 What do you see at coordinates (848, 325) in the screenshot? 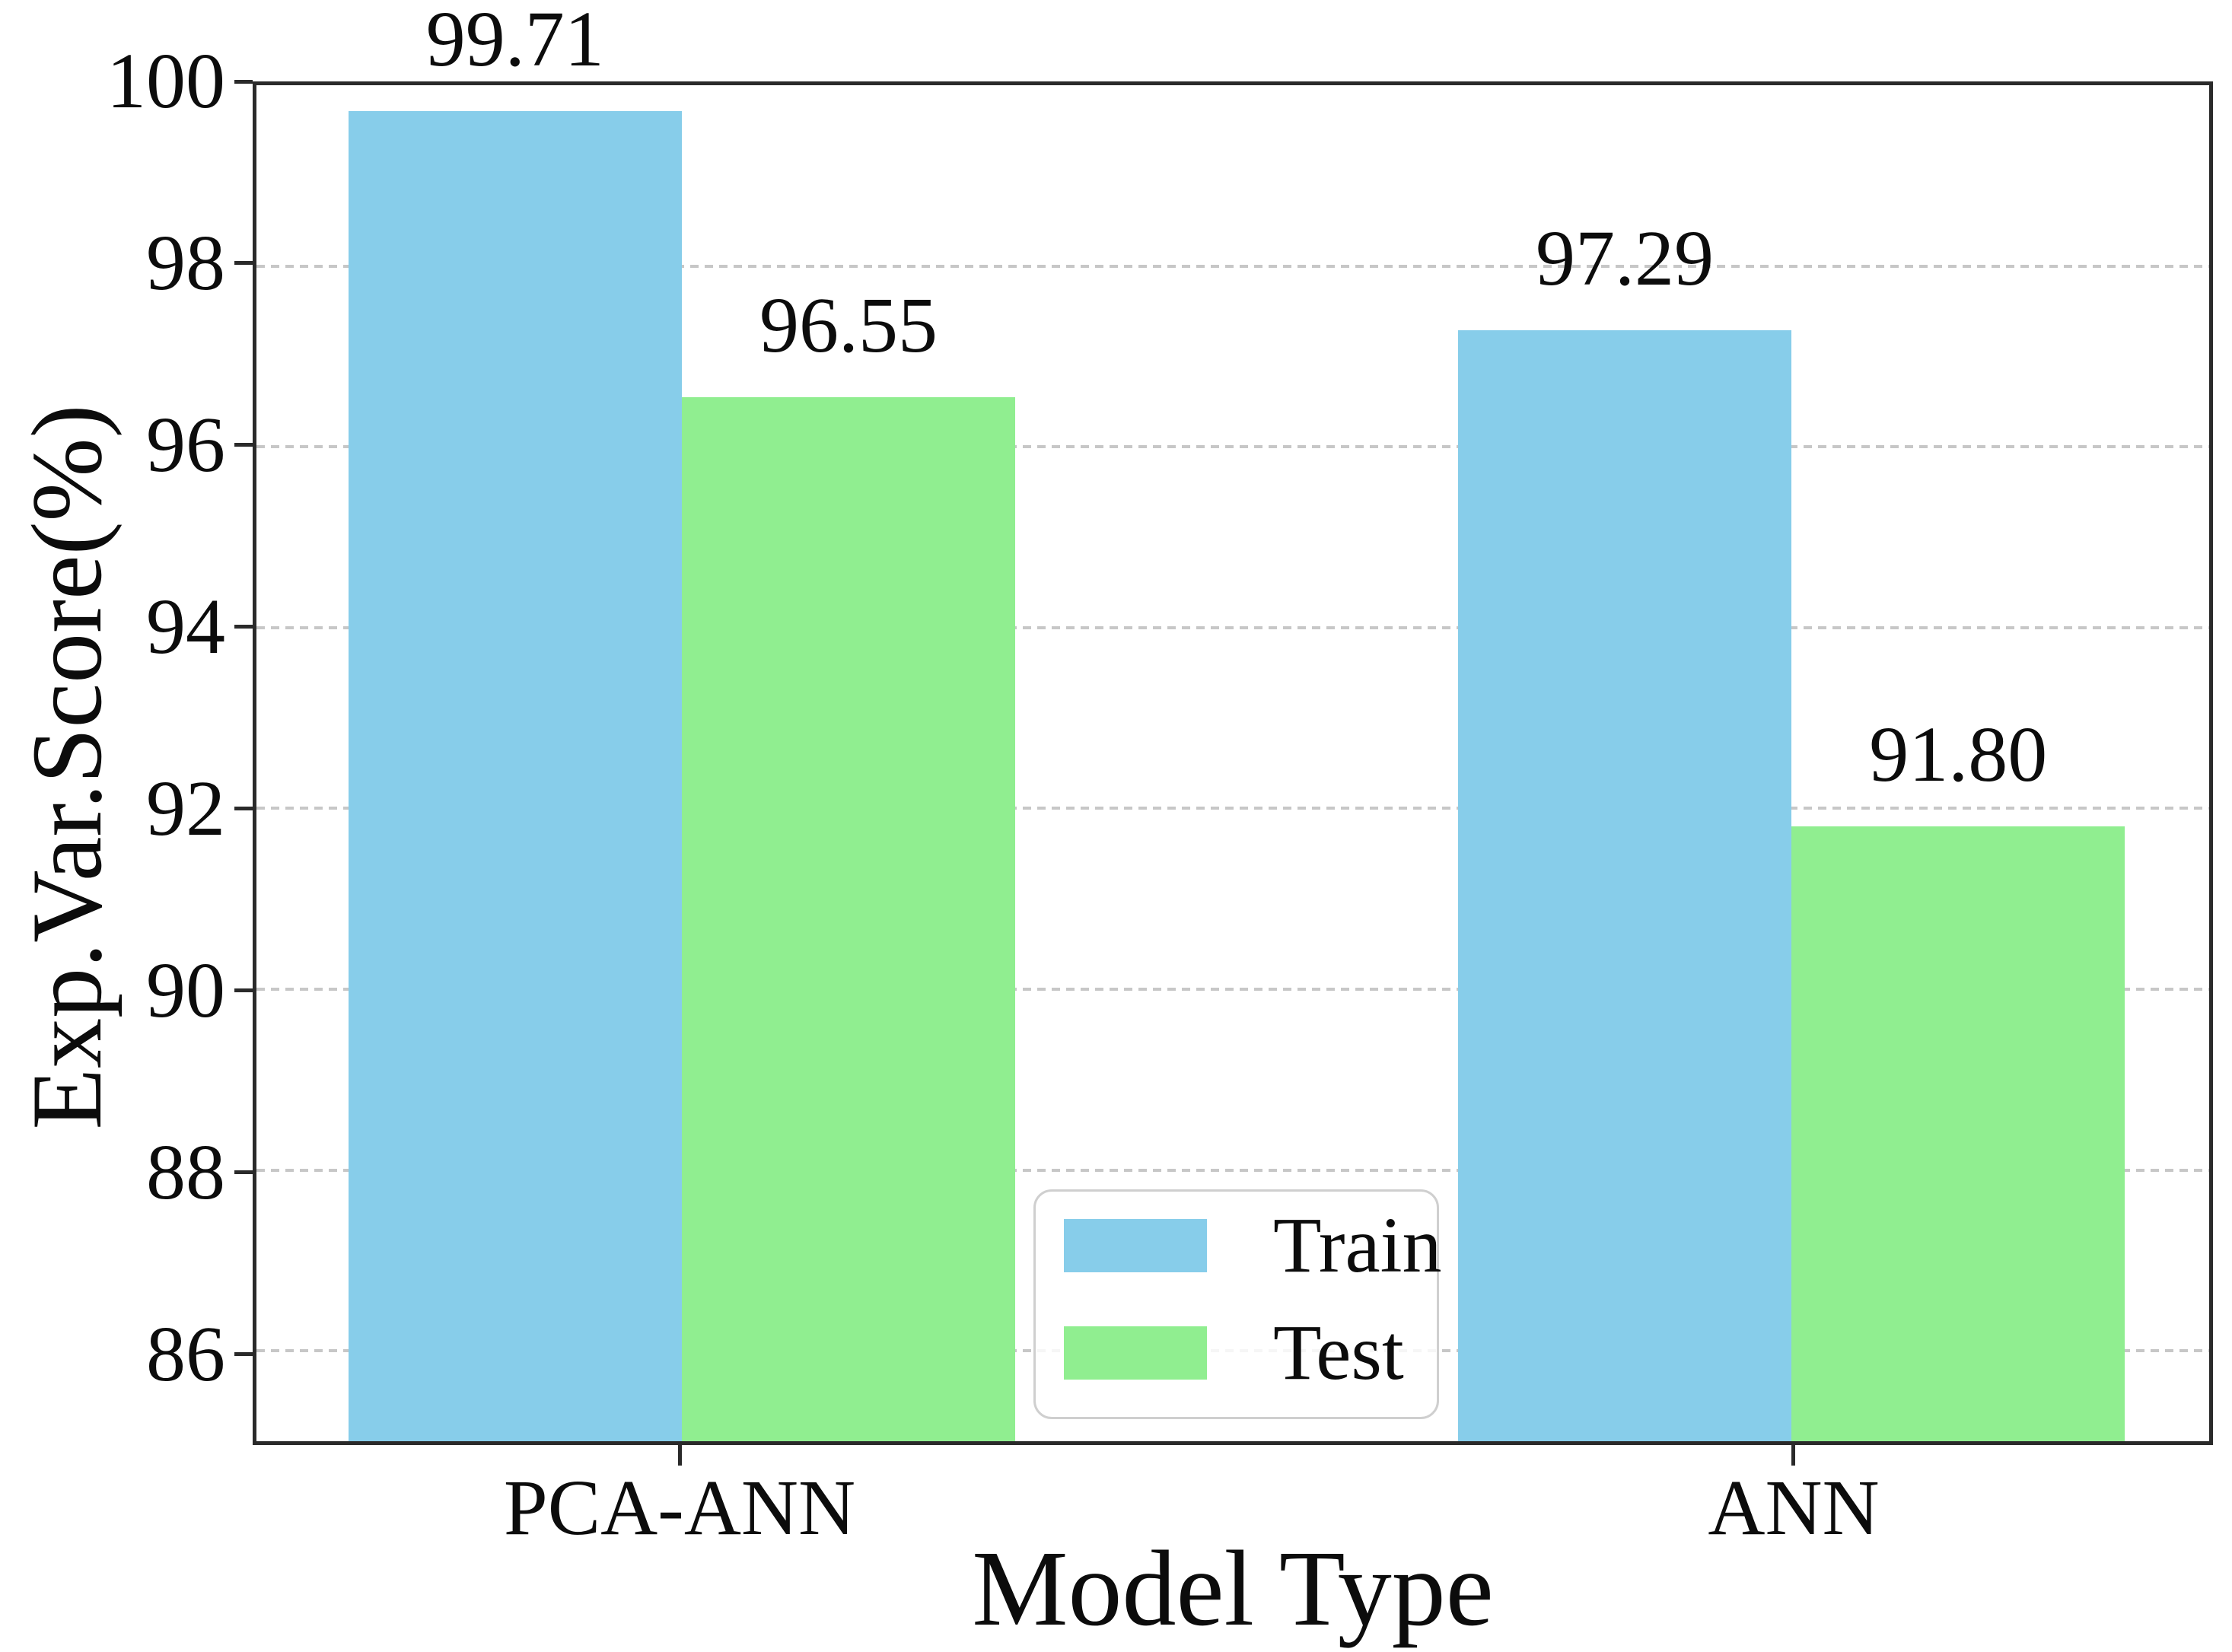
I see `bar-value-label-test-pca-ann: 96.55` at bounding box center [848, 325].